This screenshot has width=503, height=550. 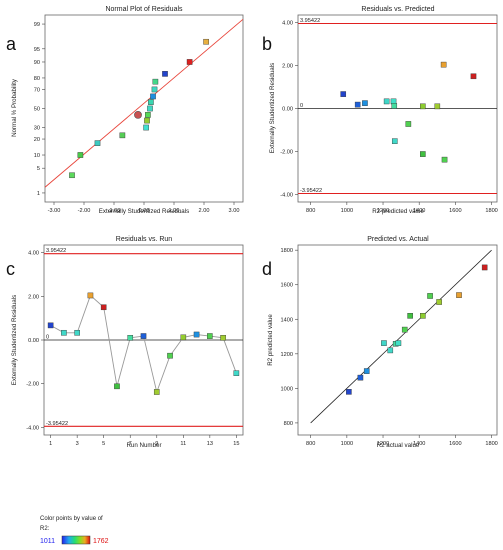 What do you see at coordinates (491, 444) in the screenshot?
I see `panel-d-xtick-label: 1800` at bounding box center [491, 444].